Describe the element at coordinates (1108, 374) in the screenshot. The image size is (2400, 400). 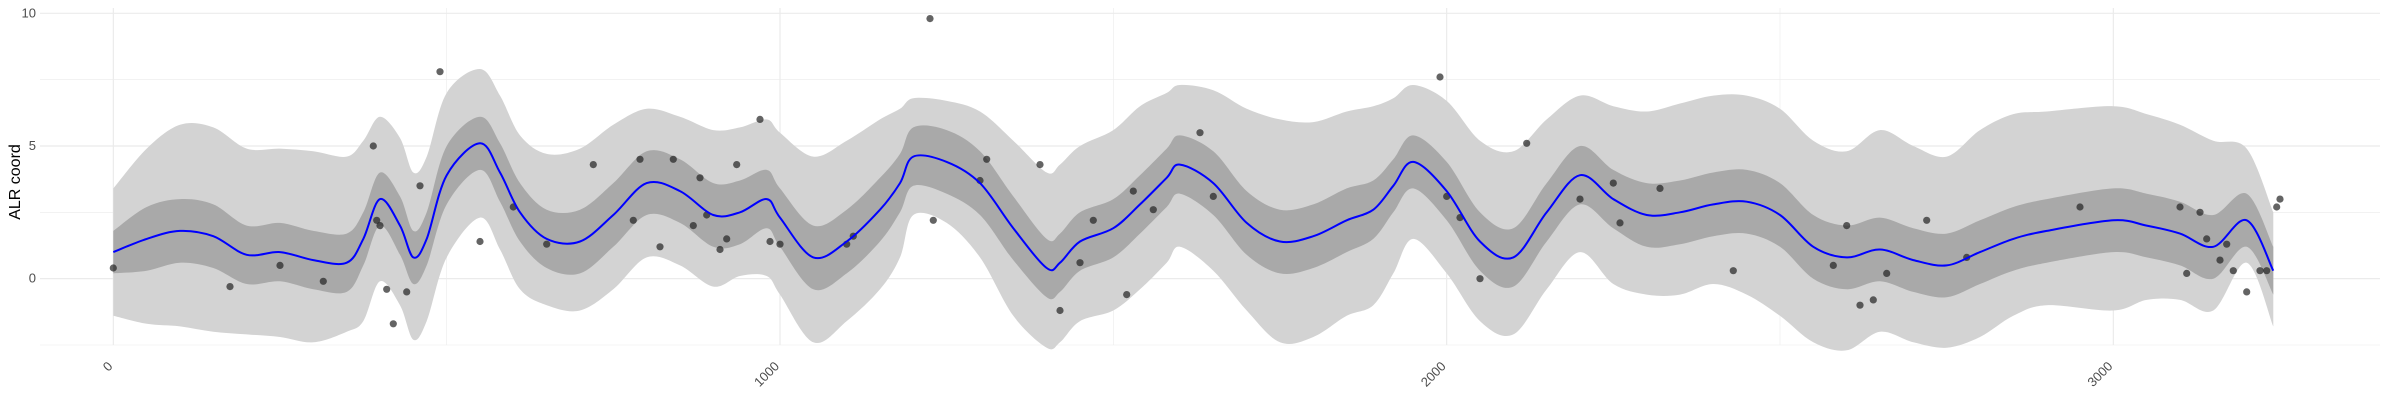
I see `x-tick-labels: 0 1000 2000 3000` at that location.